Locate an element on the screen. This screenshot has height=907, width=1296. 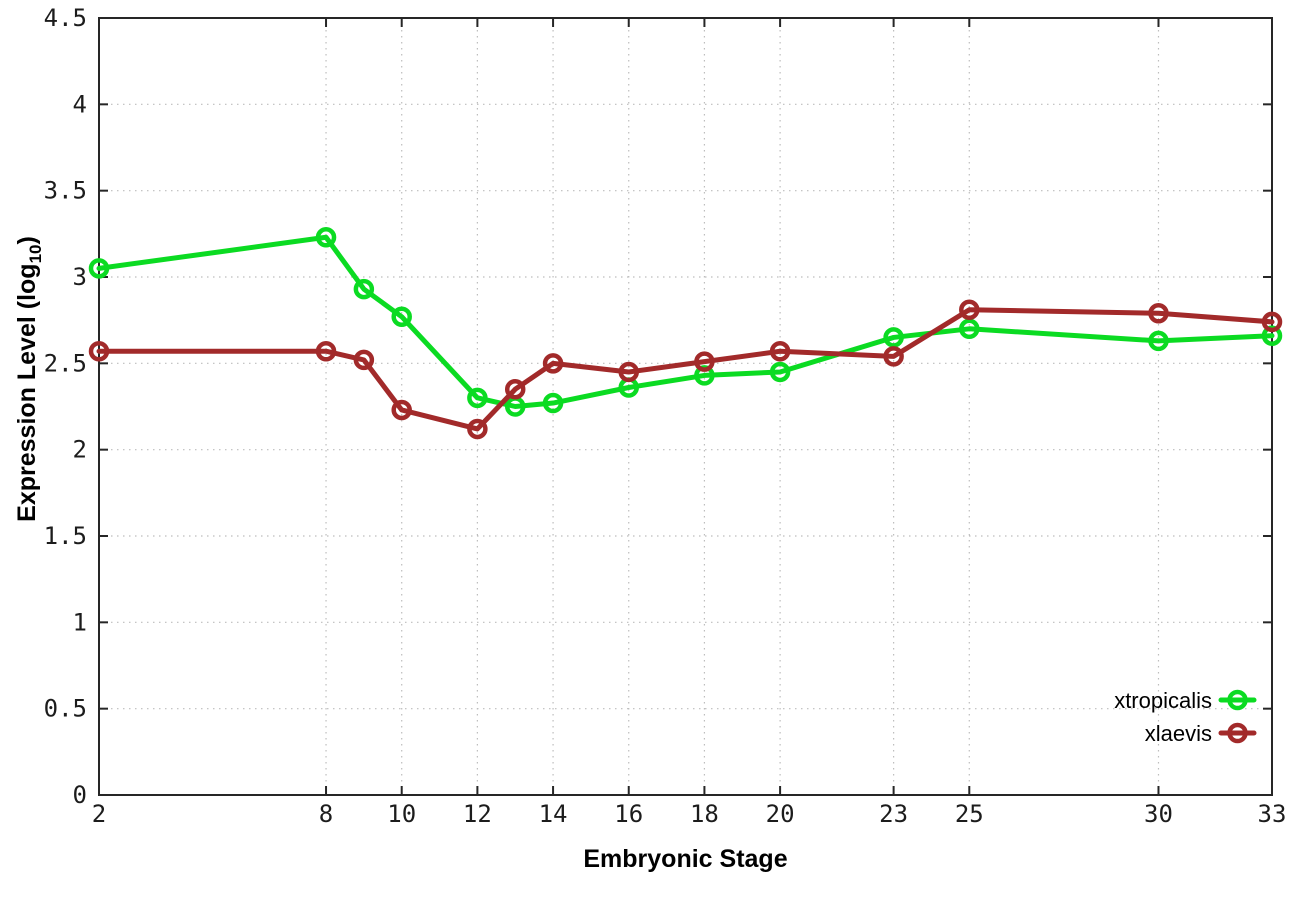
y-tick-label: 0.5 is located at coordinates (65, 709).